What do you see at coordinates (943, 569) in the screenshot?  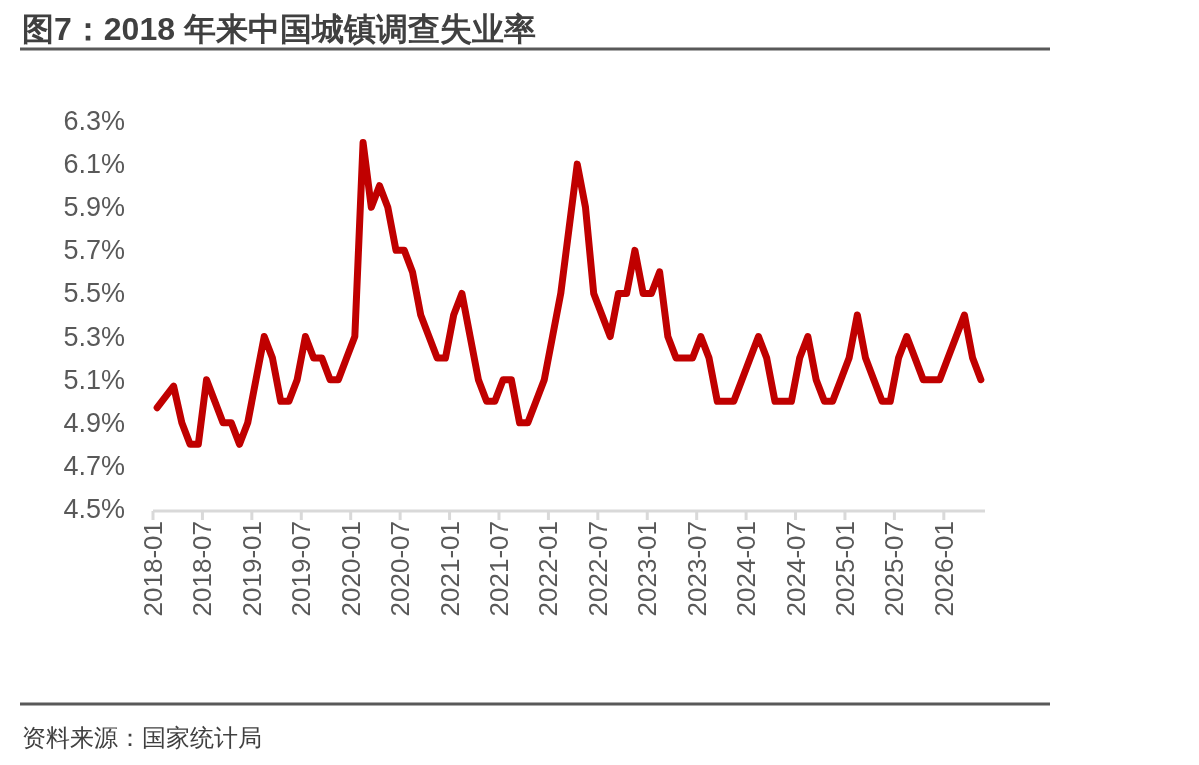 I see `xtick: 2026-01` at bounding box center [943, 569].